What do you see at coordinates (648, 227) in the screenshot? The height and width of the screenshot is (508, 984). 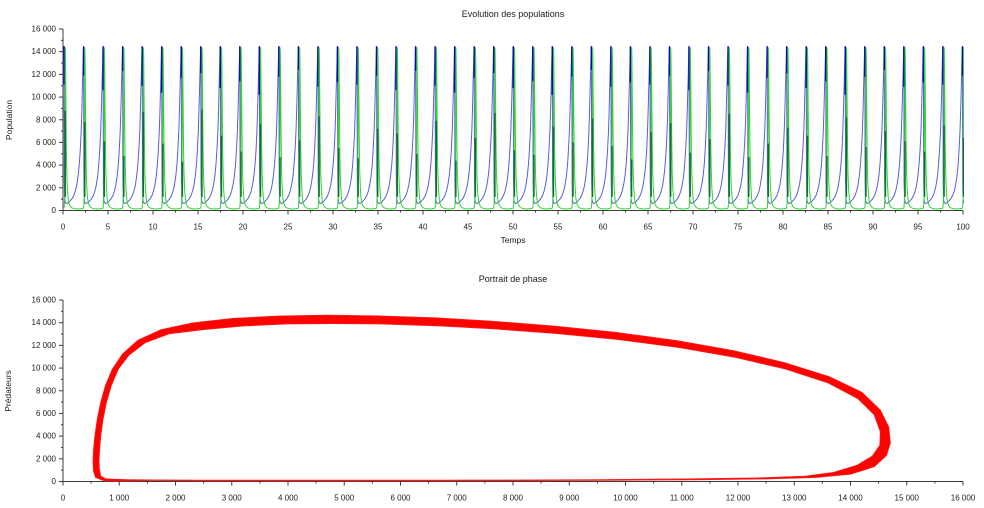 I see `x-tick-label: 65` at bounding box center [648, 227].